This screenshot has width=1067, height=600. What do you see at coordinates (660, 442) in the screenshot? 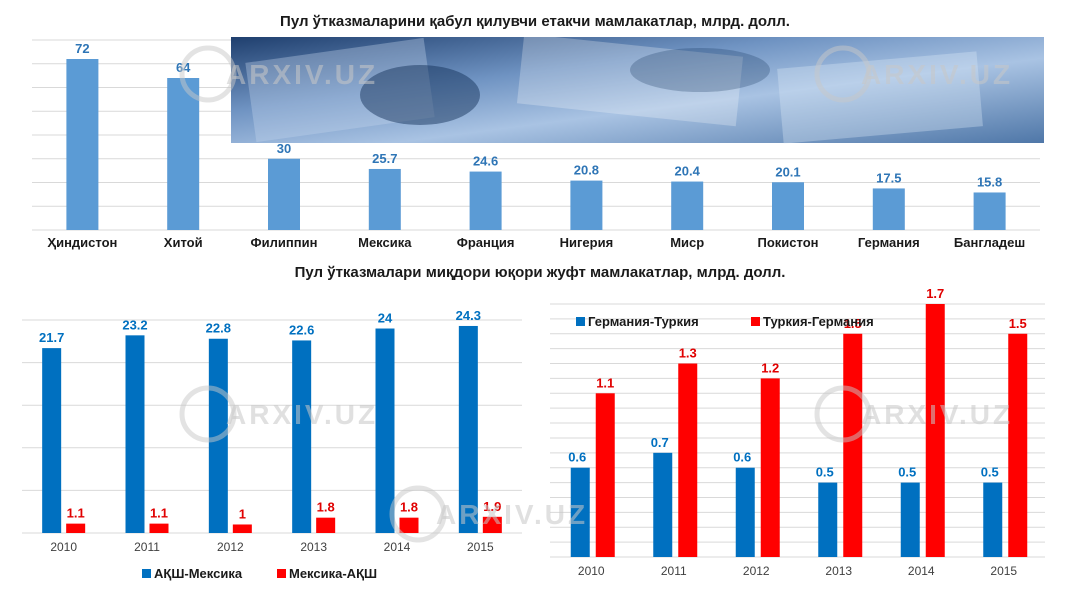
I see `data-label: 0.7` at bounding box center [660, 442].